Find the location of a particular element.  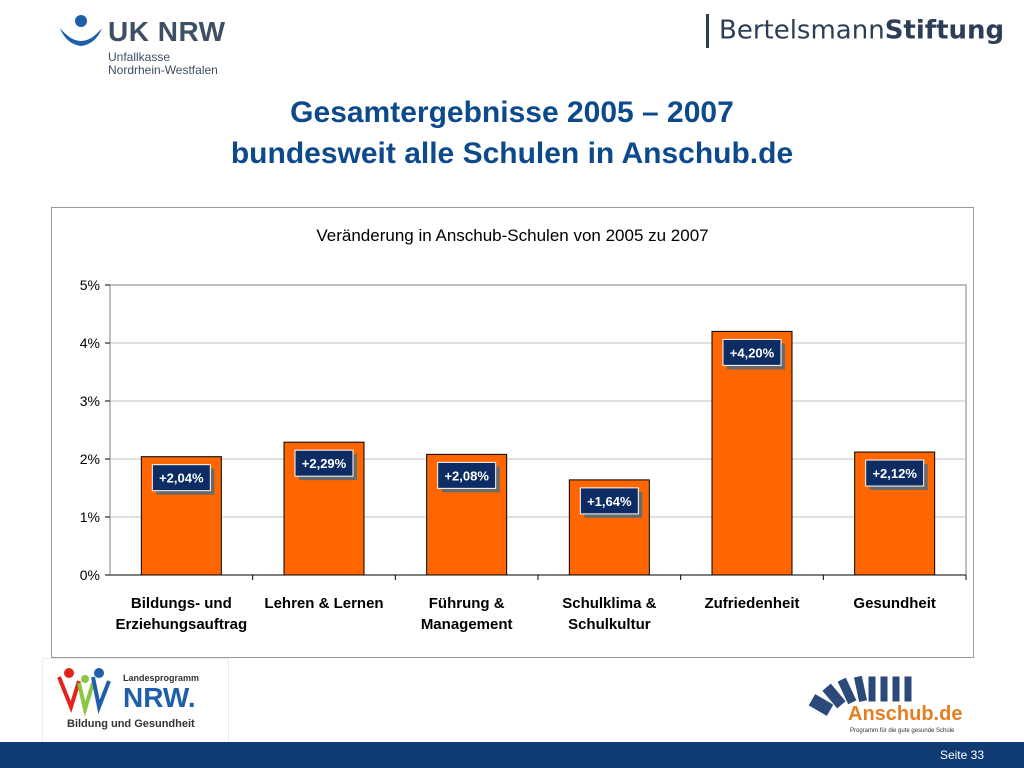

anschub-logo-sub: Programm für die gute gesunde Schule is located at coordinates (902, 731).